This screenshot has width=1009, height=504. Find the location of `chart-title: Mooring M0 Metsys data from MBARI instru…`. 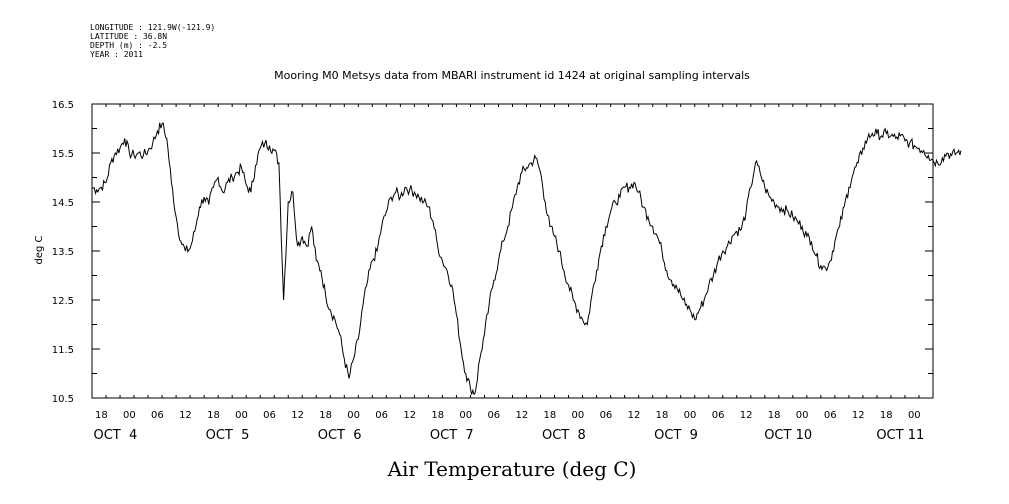

chart-title: Mooring M0 Metsys data from MBARI instru… is located at coordinates (512, 75).